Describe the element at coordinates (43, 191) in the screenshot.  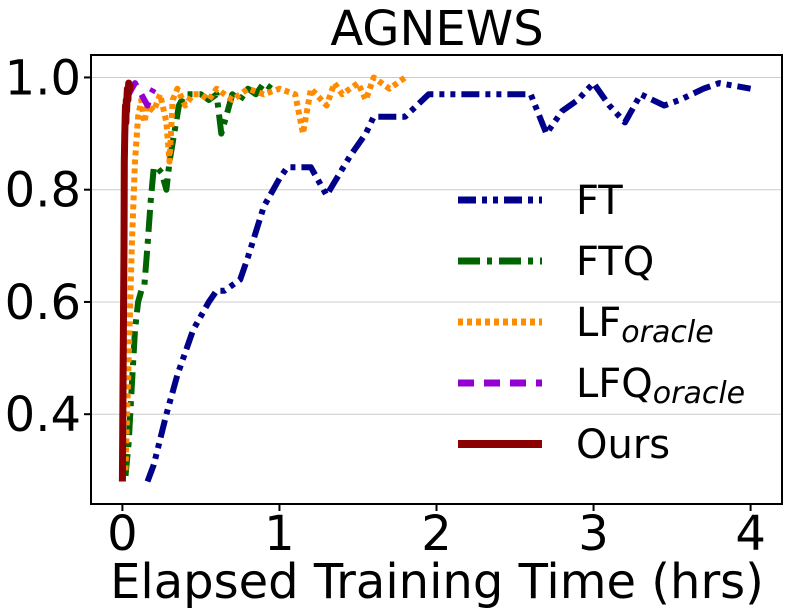
I see `y-tick-label: 0.8` at that location.